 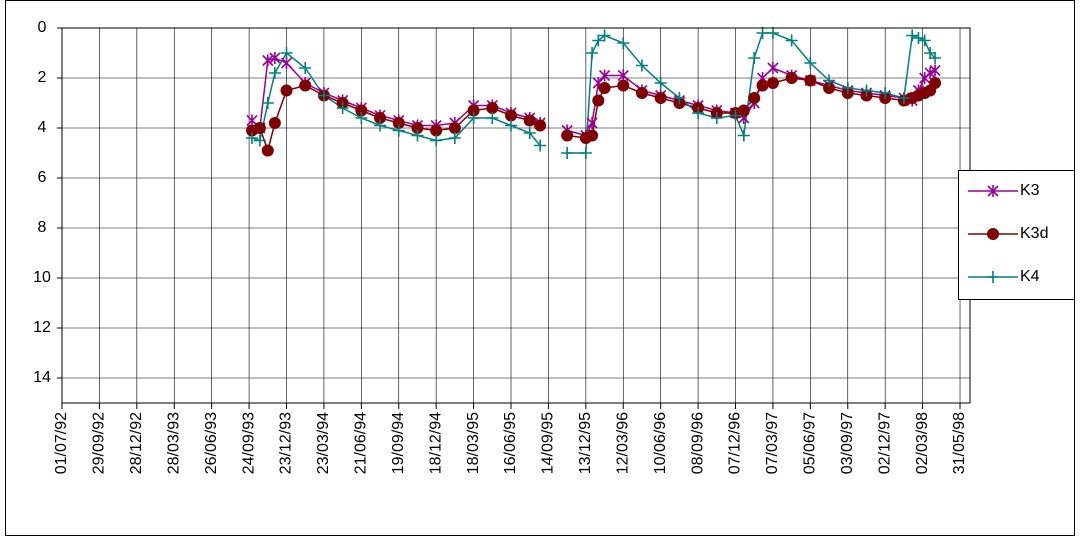 What do you see at coordinates (548, 443) in the screenshot?
I see `x-tick-label: 14/09/95` at bounding box center [548, 443].